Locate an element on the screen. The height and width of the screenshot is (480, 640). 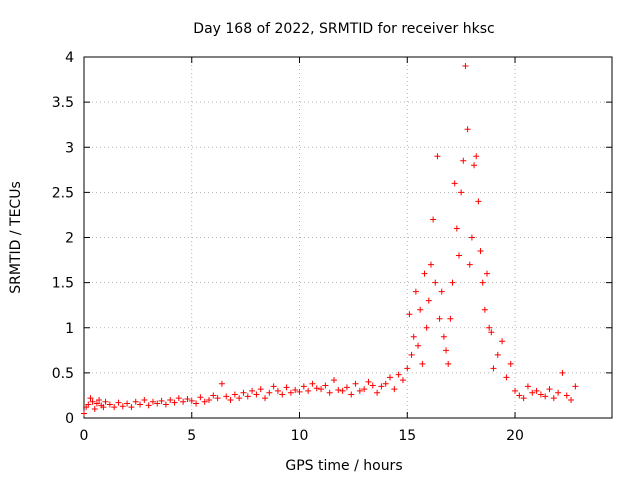
x-tick-label: 0 is located at coordinates (84, 436).